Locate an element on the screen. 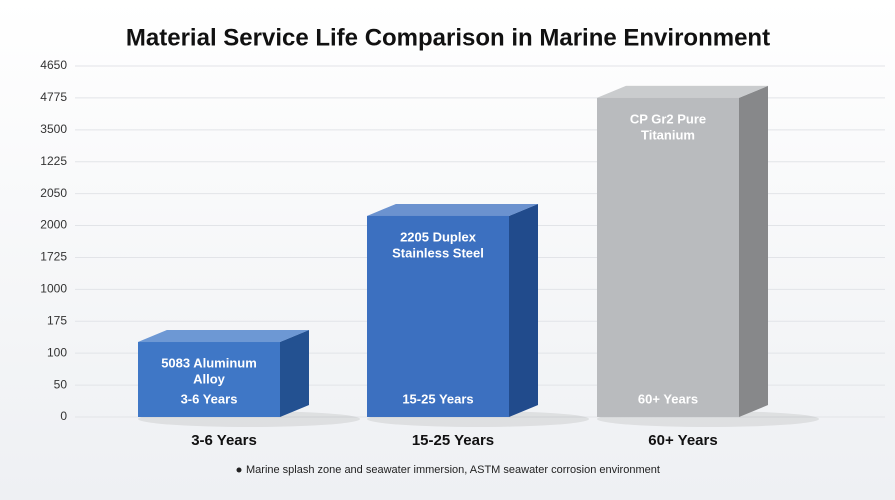 The height and width of the screenshot is (500, 895). x-tick-label: 3-6 Years is located at coordinates (224, 440).